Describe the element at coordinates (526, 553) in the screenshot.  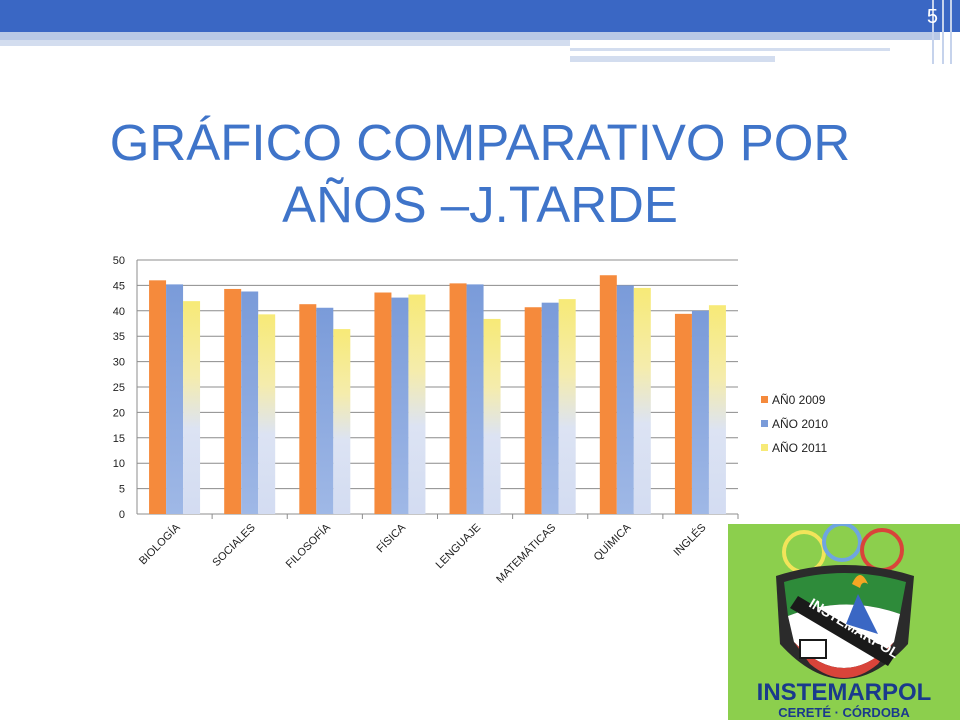
I see `x-tick-label: MATEMÁTICAS` at that location.